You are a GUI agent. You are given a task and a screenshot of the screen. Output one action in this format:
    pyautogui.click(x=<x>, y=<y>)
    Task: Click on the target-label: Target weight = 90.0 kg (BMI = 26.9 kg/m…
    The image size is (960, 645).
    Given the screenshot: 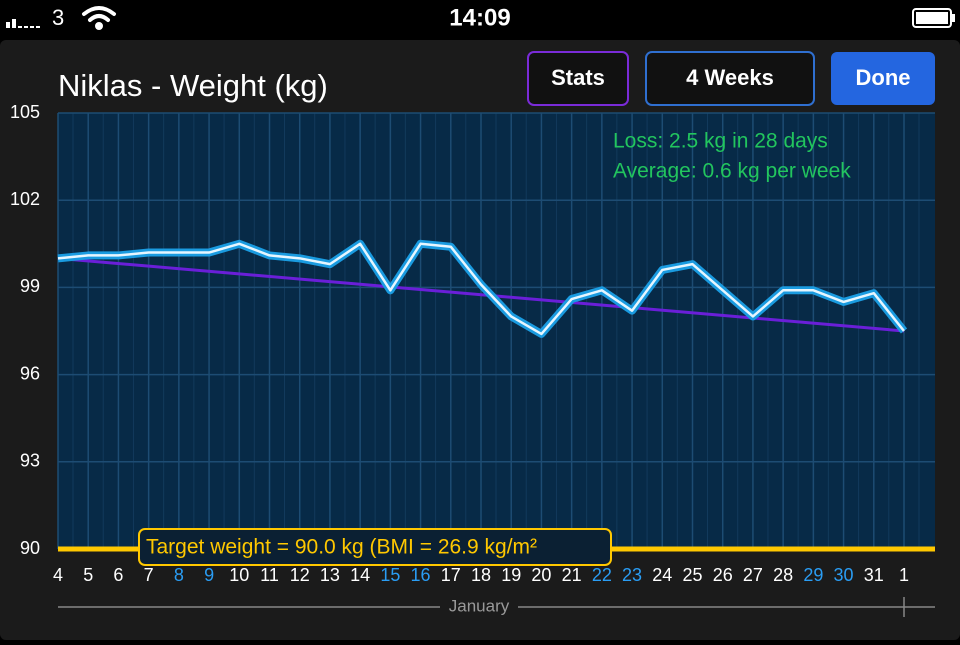 What is the action you would take?
    pyautogui.click(x=341, y=547)
    